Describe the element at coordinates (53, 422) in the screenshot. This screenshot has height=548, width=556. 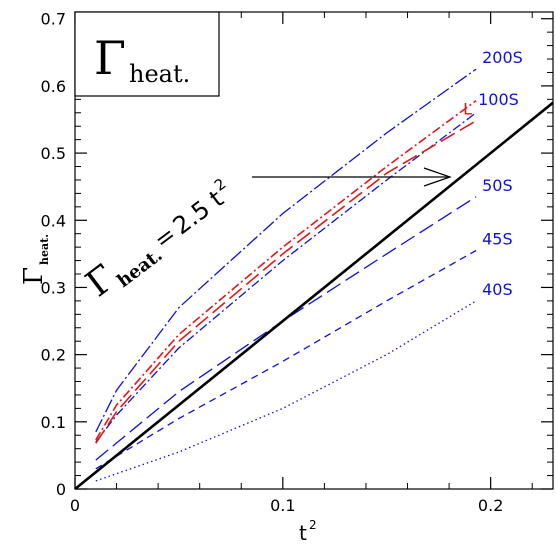
I see `y-tick-label: 0.1` at that location.